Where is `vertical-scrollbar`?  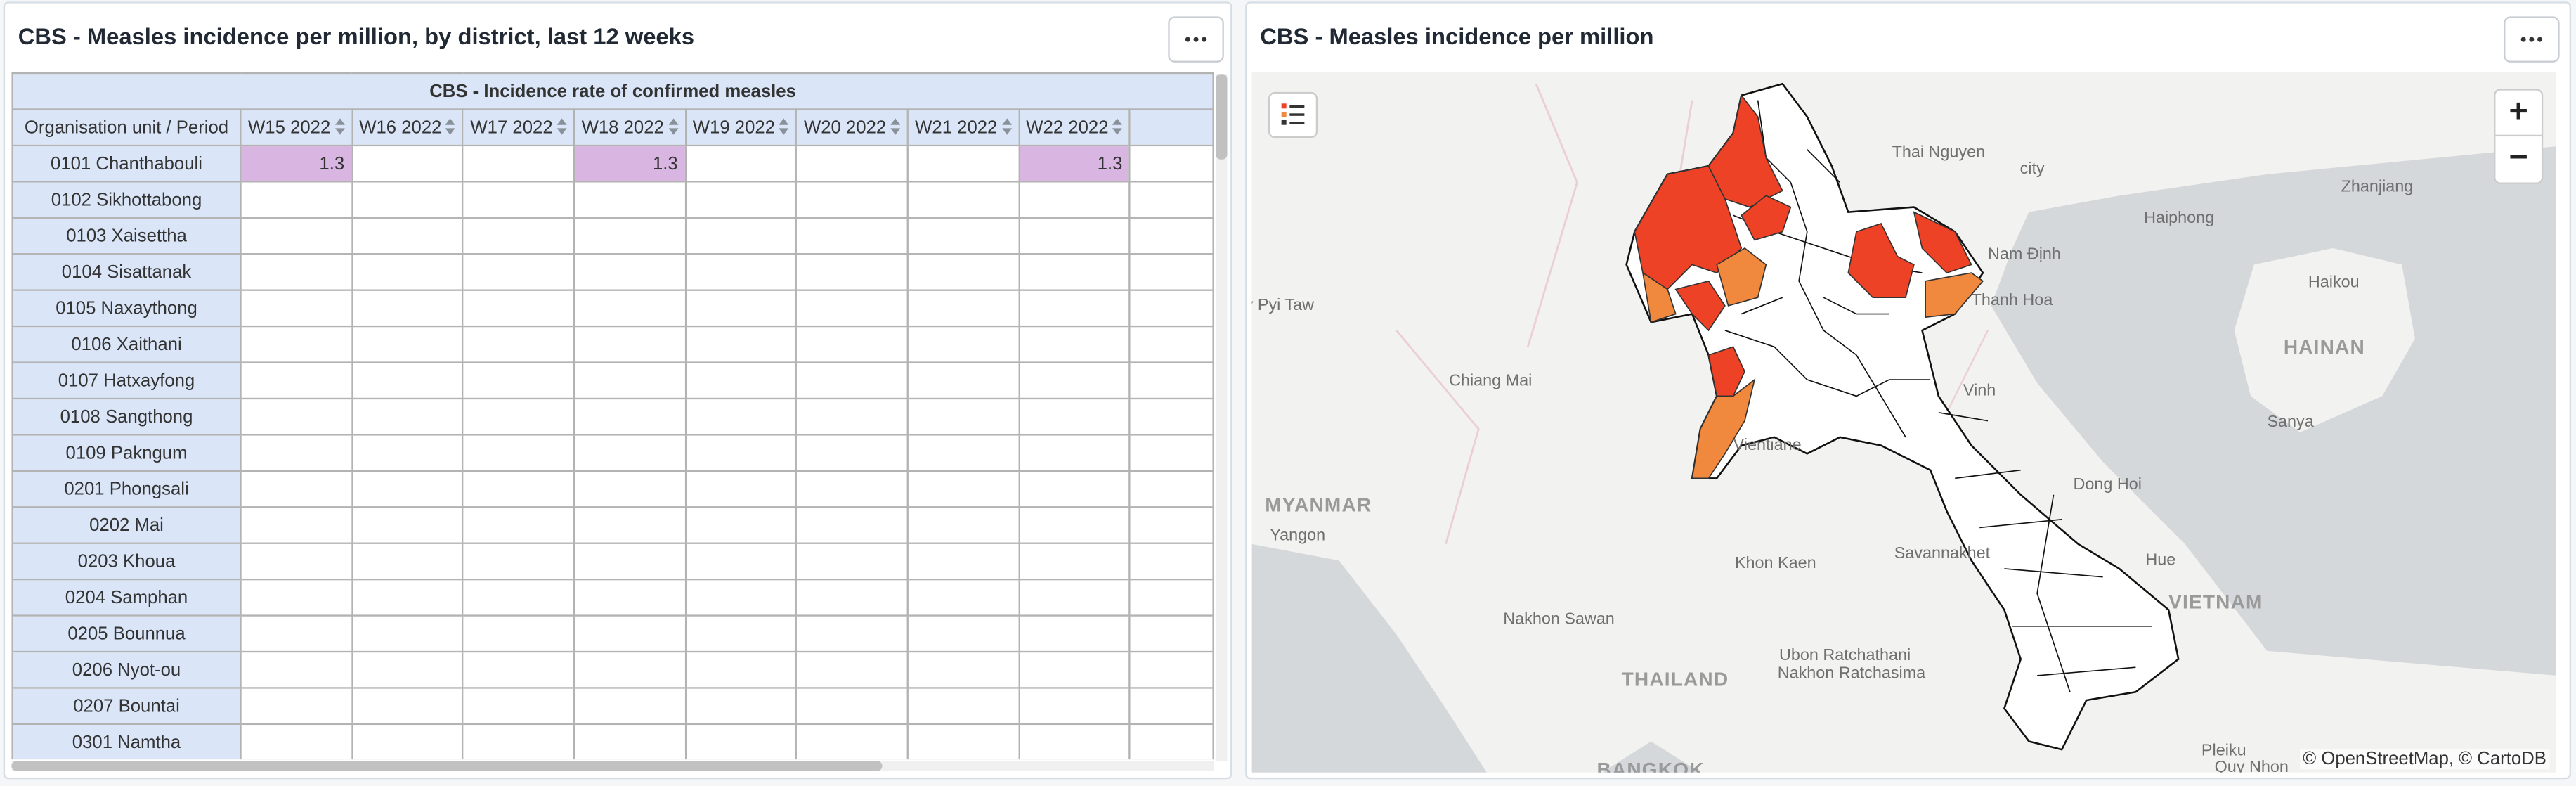 vertical-scrollbar is located at coordinates (1222, 418).